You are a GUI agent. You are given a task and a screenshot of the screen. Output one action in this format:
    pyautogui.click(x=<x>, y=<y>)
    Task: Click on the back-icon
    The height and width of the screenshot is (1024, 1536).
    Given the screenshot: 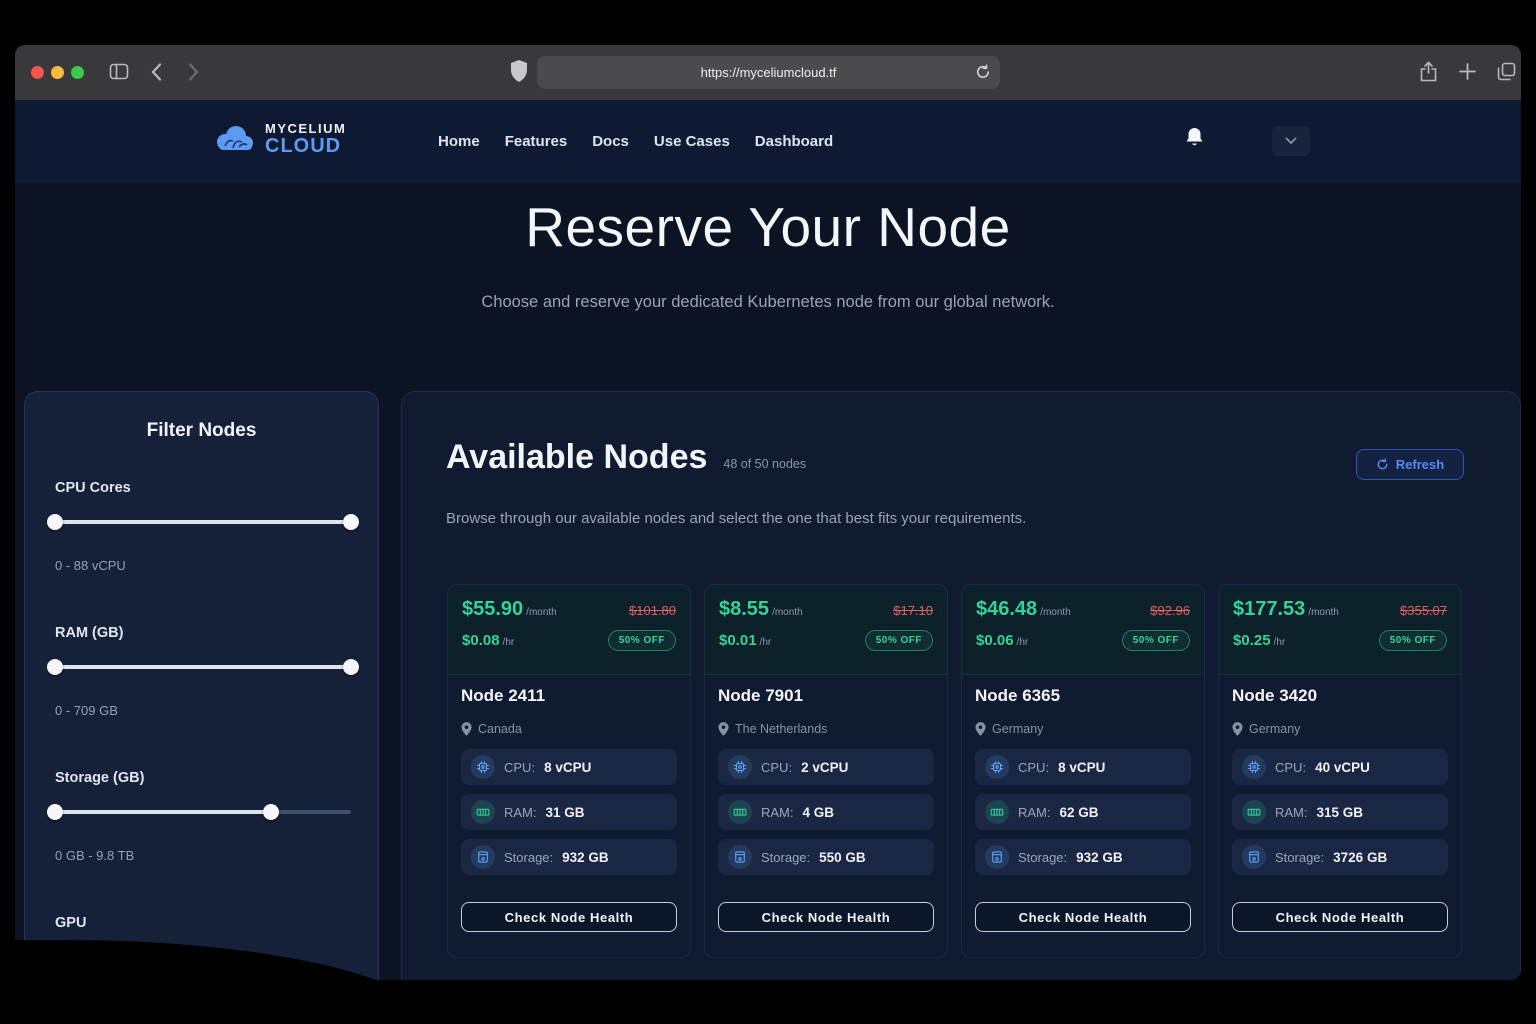 What is the action you would take?
    pyautogui.click(x=156, y=72)
    